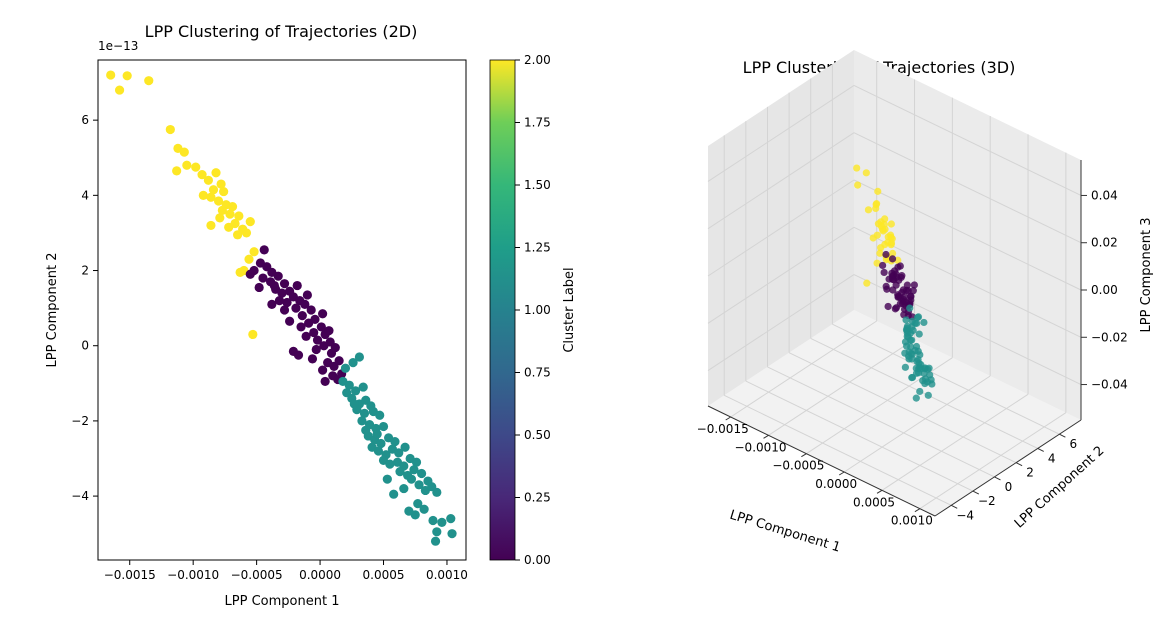 The image size is (1166, 626). What do you see at coordinates (533, 310) in the screenshot?
I see `colorbar-ticks: 0.00 0.25 0.50 0.75 1.00 1.25 1.50 1.75 2.00` at bounding box center [533, 310].